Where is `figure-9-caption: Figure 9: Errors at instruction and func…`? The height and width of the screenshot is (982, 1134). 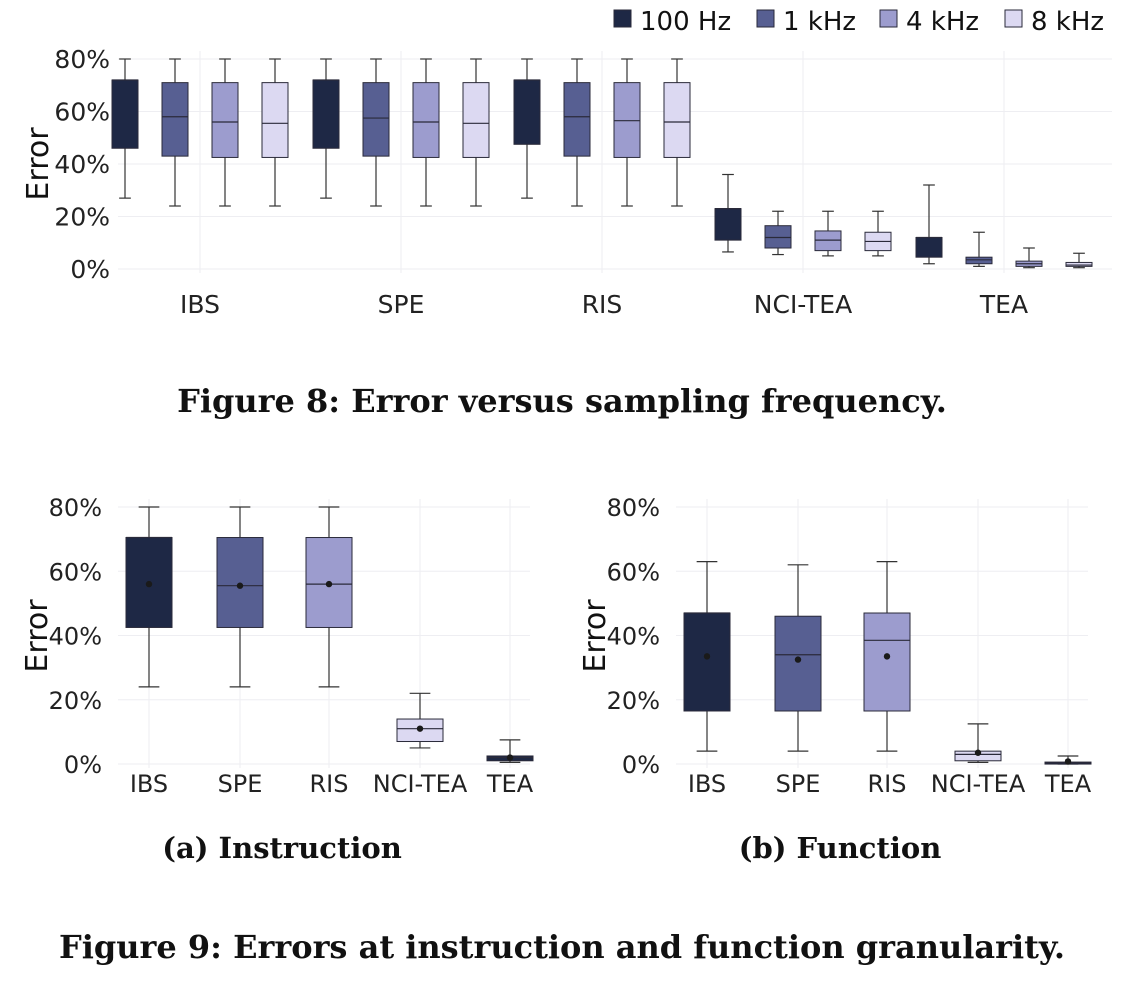
figure-9-caption: Figure 9: Errors at instruction and func… is located at coordinates (562, 947).